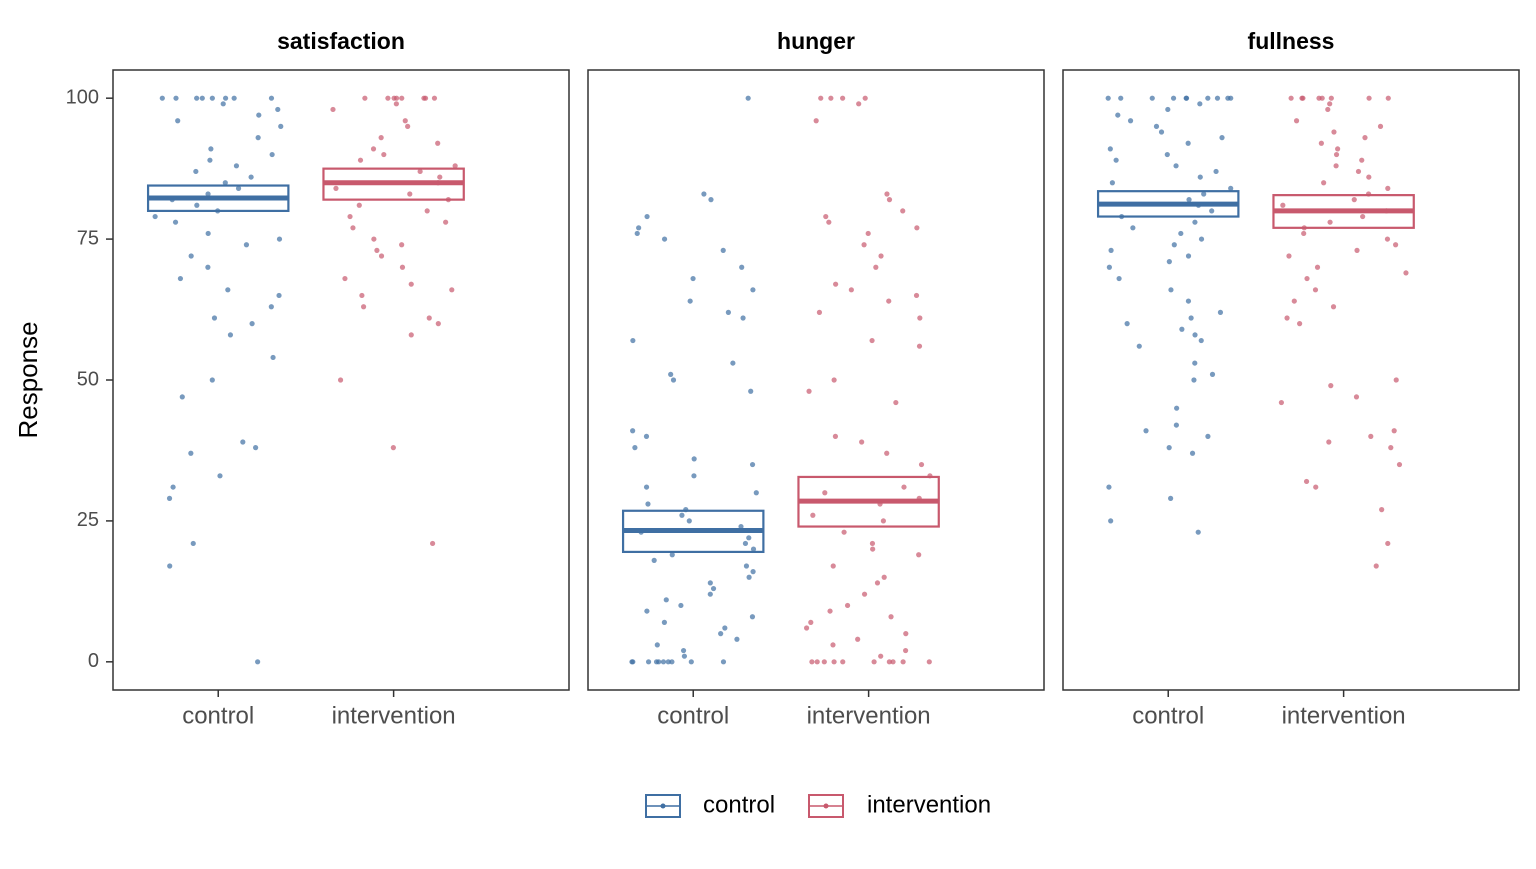 The height and width of the screenshot is (869, 1536). What do you see at coordinates (82, 97) in the screenshot?
I see `y-tick-label: 100` at bounding box center [82, 97].